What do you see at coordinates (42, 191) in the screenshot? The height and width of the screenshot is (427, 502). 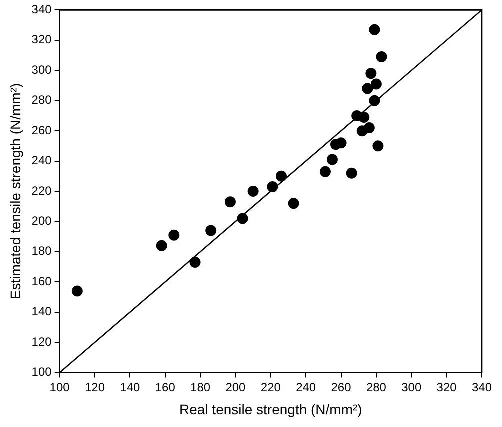 I see `y-tick-label: 220` at bounding box center [42, 191].